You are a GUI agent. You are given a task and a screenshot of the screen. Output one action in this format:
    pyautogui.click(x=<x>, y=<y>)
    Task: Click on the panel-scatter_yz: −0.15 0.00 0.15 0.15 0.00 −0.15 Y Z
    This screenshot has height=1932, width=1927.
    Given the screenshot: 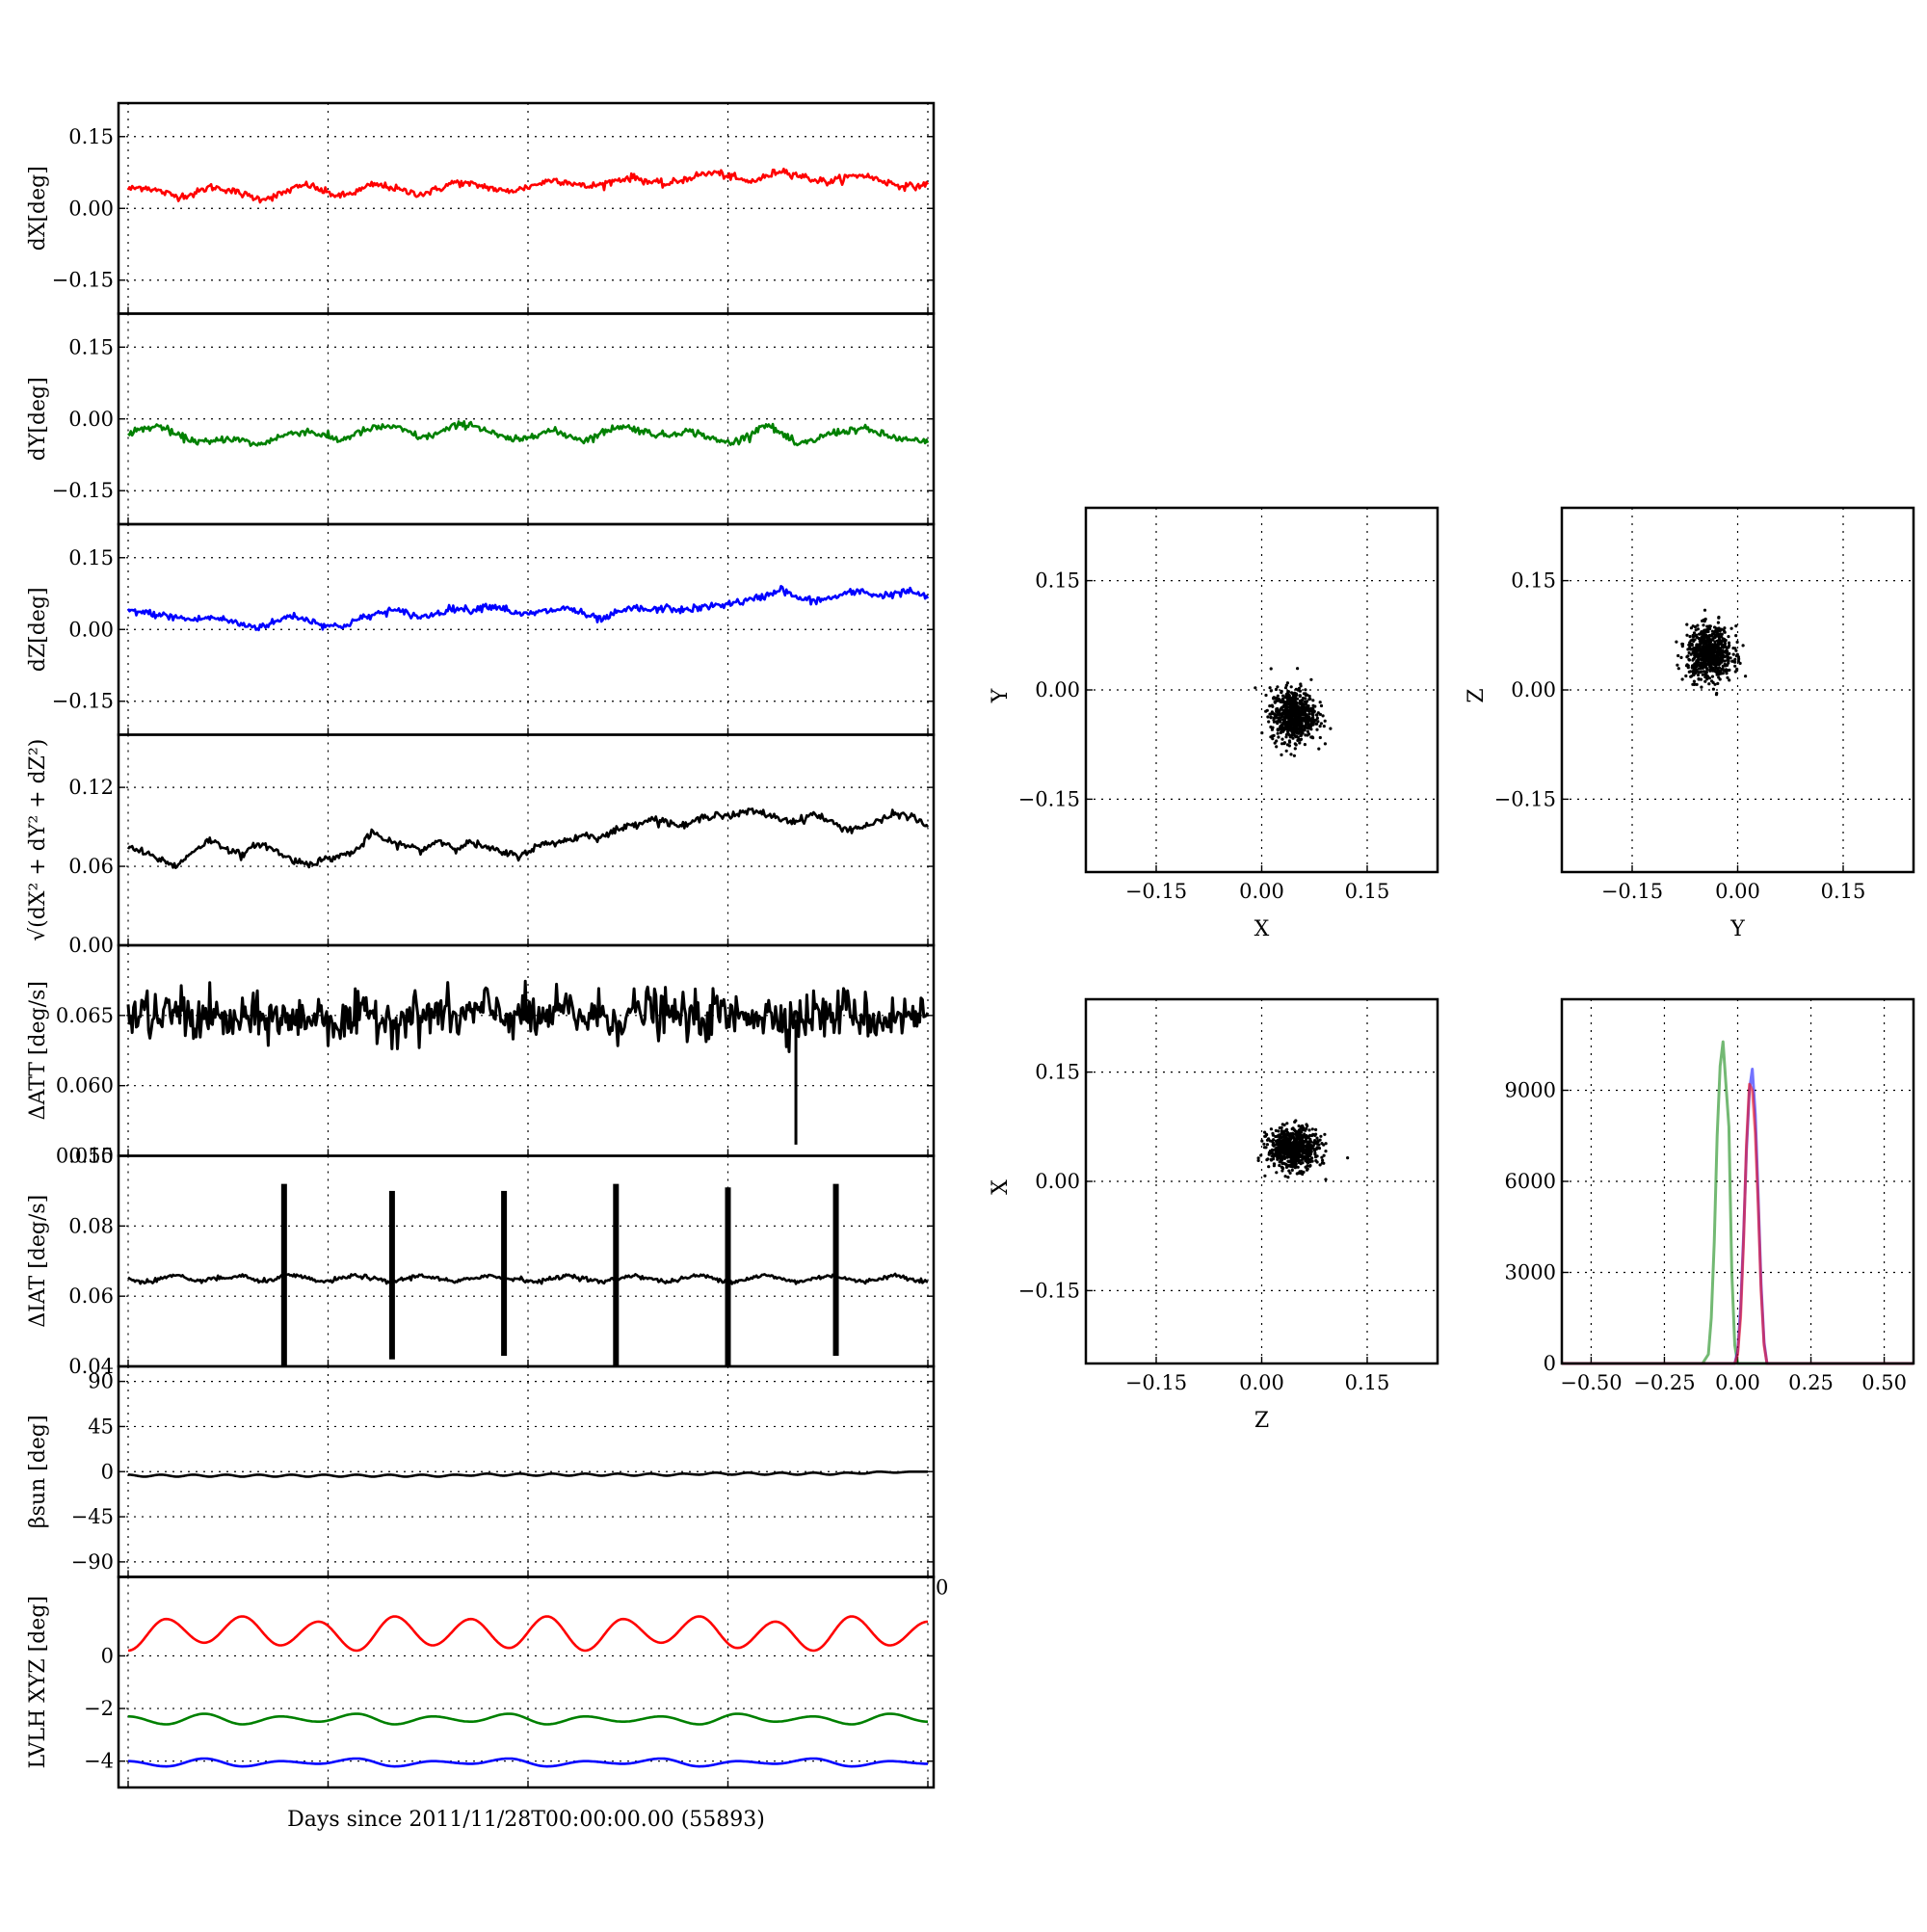 What is the action you would take?
    pyautogui.click(x=1690, y=723)
    